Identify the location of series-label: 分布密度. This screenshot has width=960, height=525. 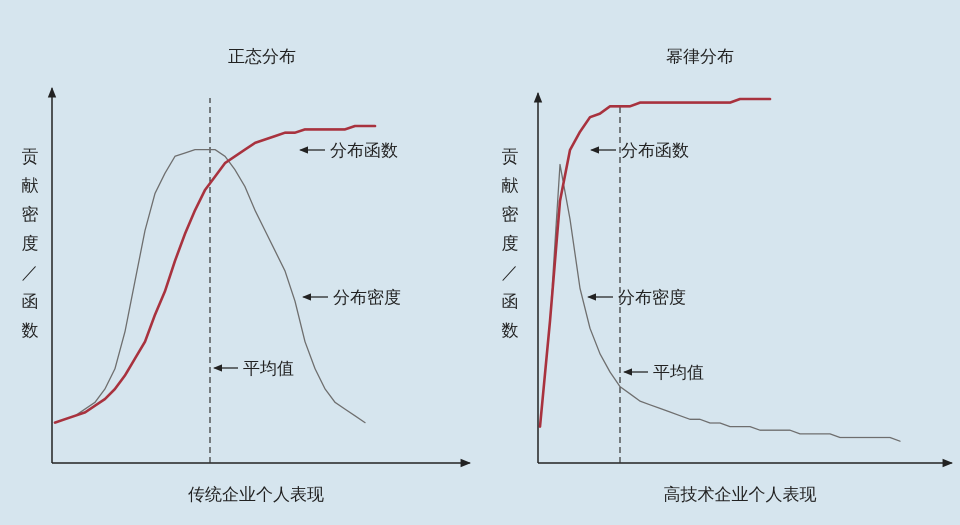
(652, 298).